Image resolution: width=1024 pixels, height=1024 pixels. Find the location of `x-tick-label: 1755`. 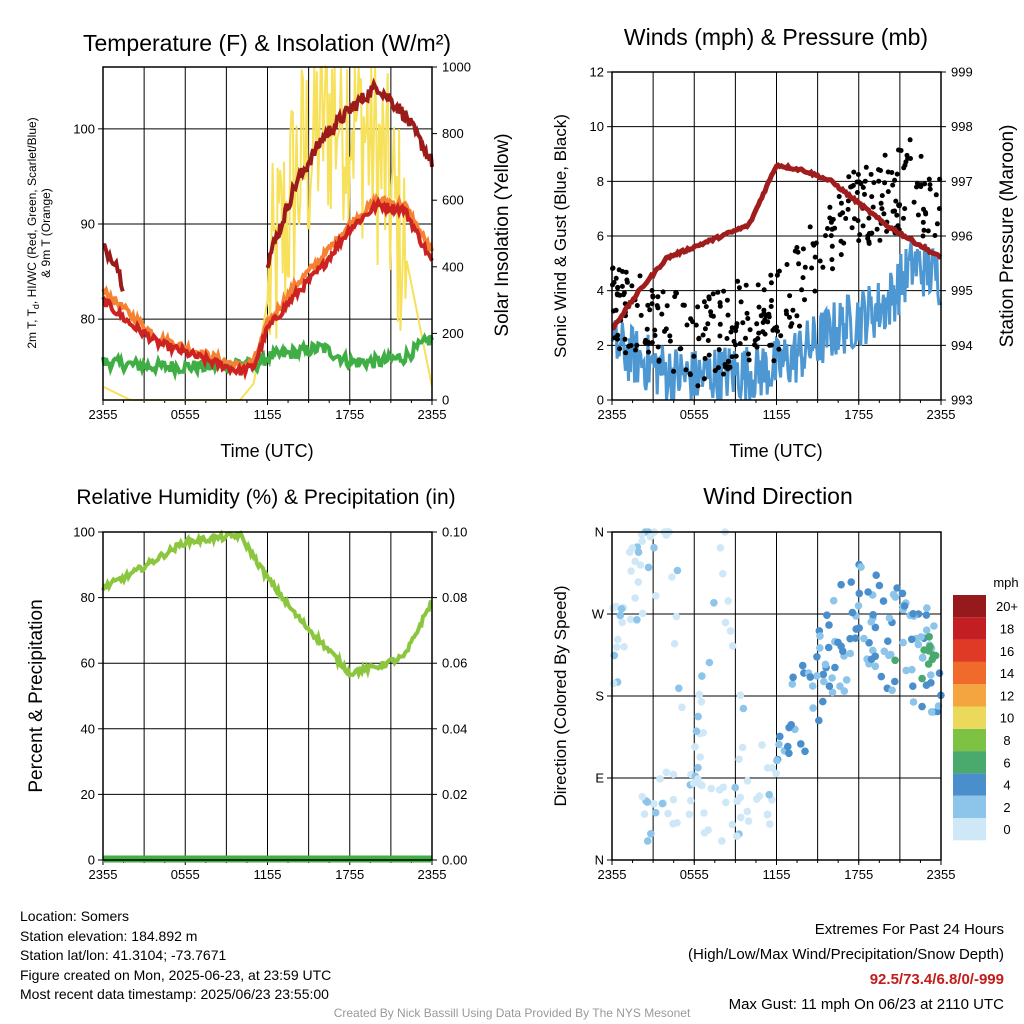

x-tick-label: 1755 is located at coordinates (858, 414).